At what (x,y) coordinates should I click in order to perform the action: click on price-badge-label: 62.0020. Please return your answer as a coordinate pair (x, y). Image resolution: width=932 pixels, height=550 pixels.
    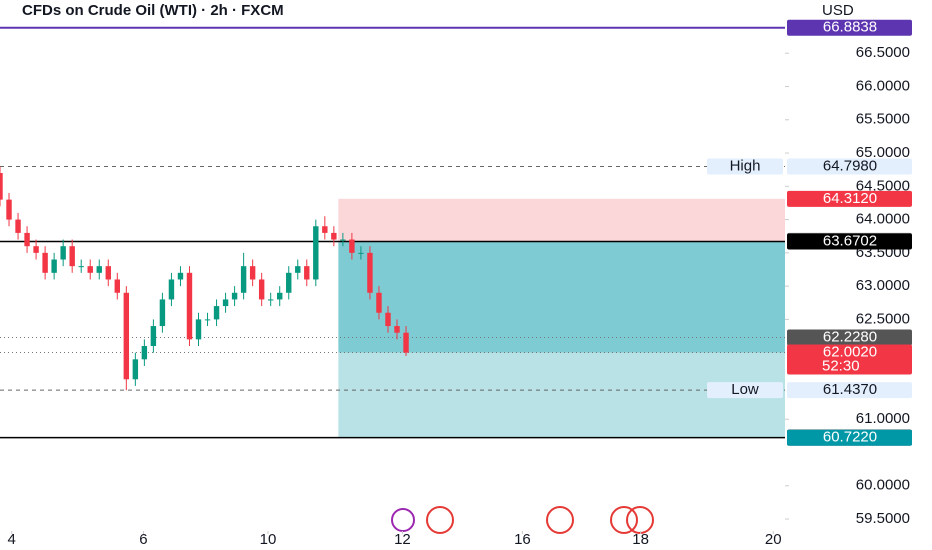
    Looking at the image, I should click on (850, 352).